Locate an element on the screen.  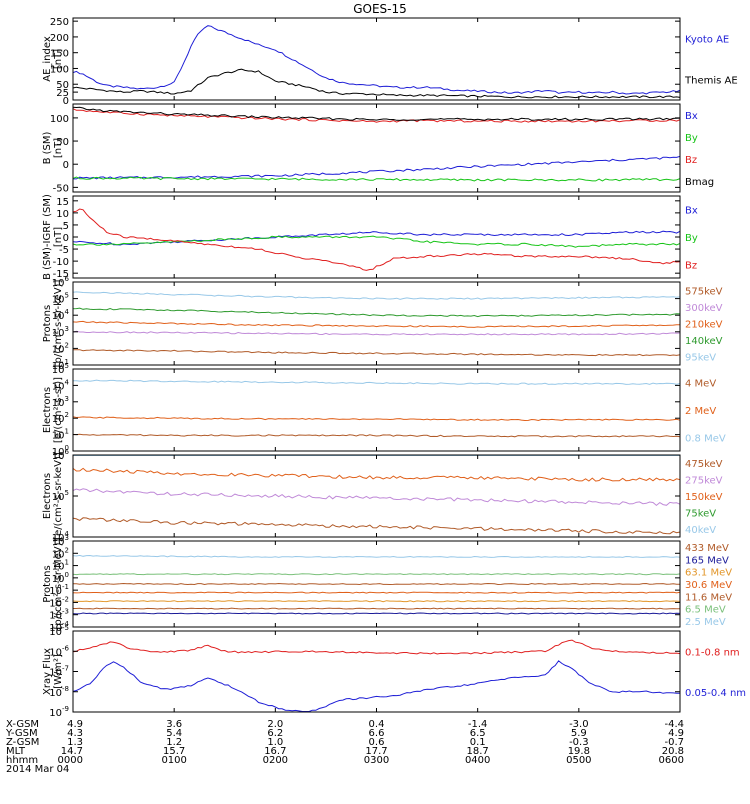
panel-bsm: -50 0 50 100 B (SM) [nT] Bx By Bz Bmag is located at coordinates (378, 148).